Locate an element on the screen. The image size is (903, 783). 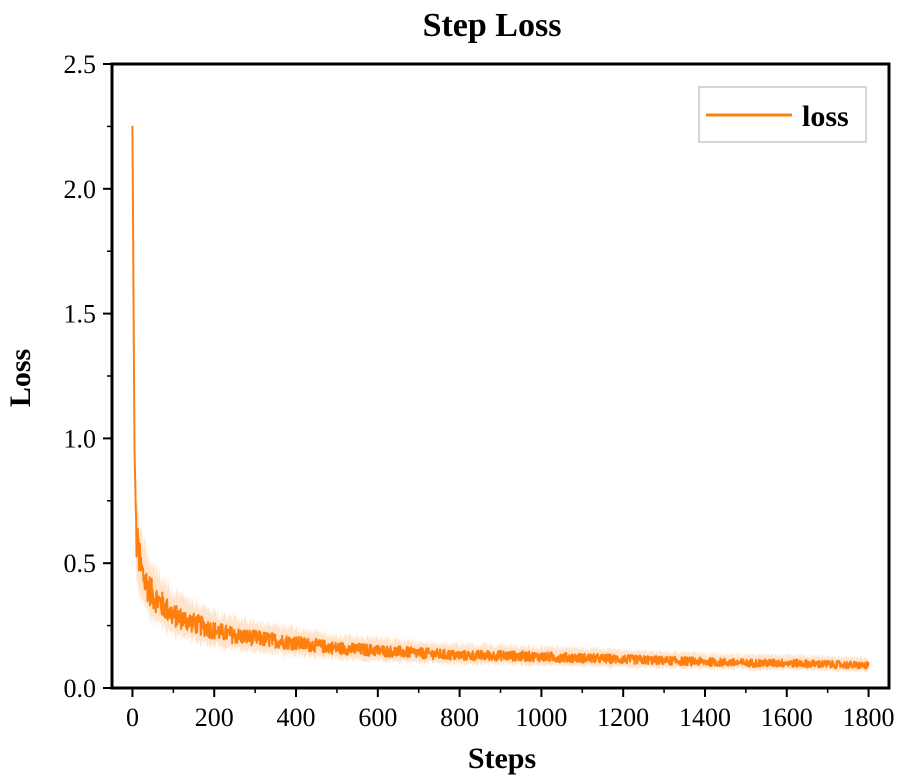
x-tick-label: 600 is located at coordinates (377, 717).